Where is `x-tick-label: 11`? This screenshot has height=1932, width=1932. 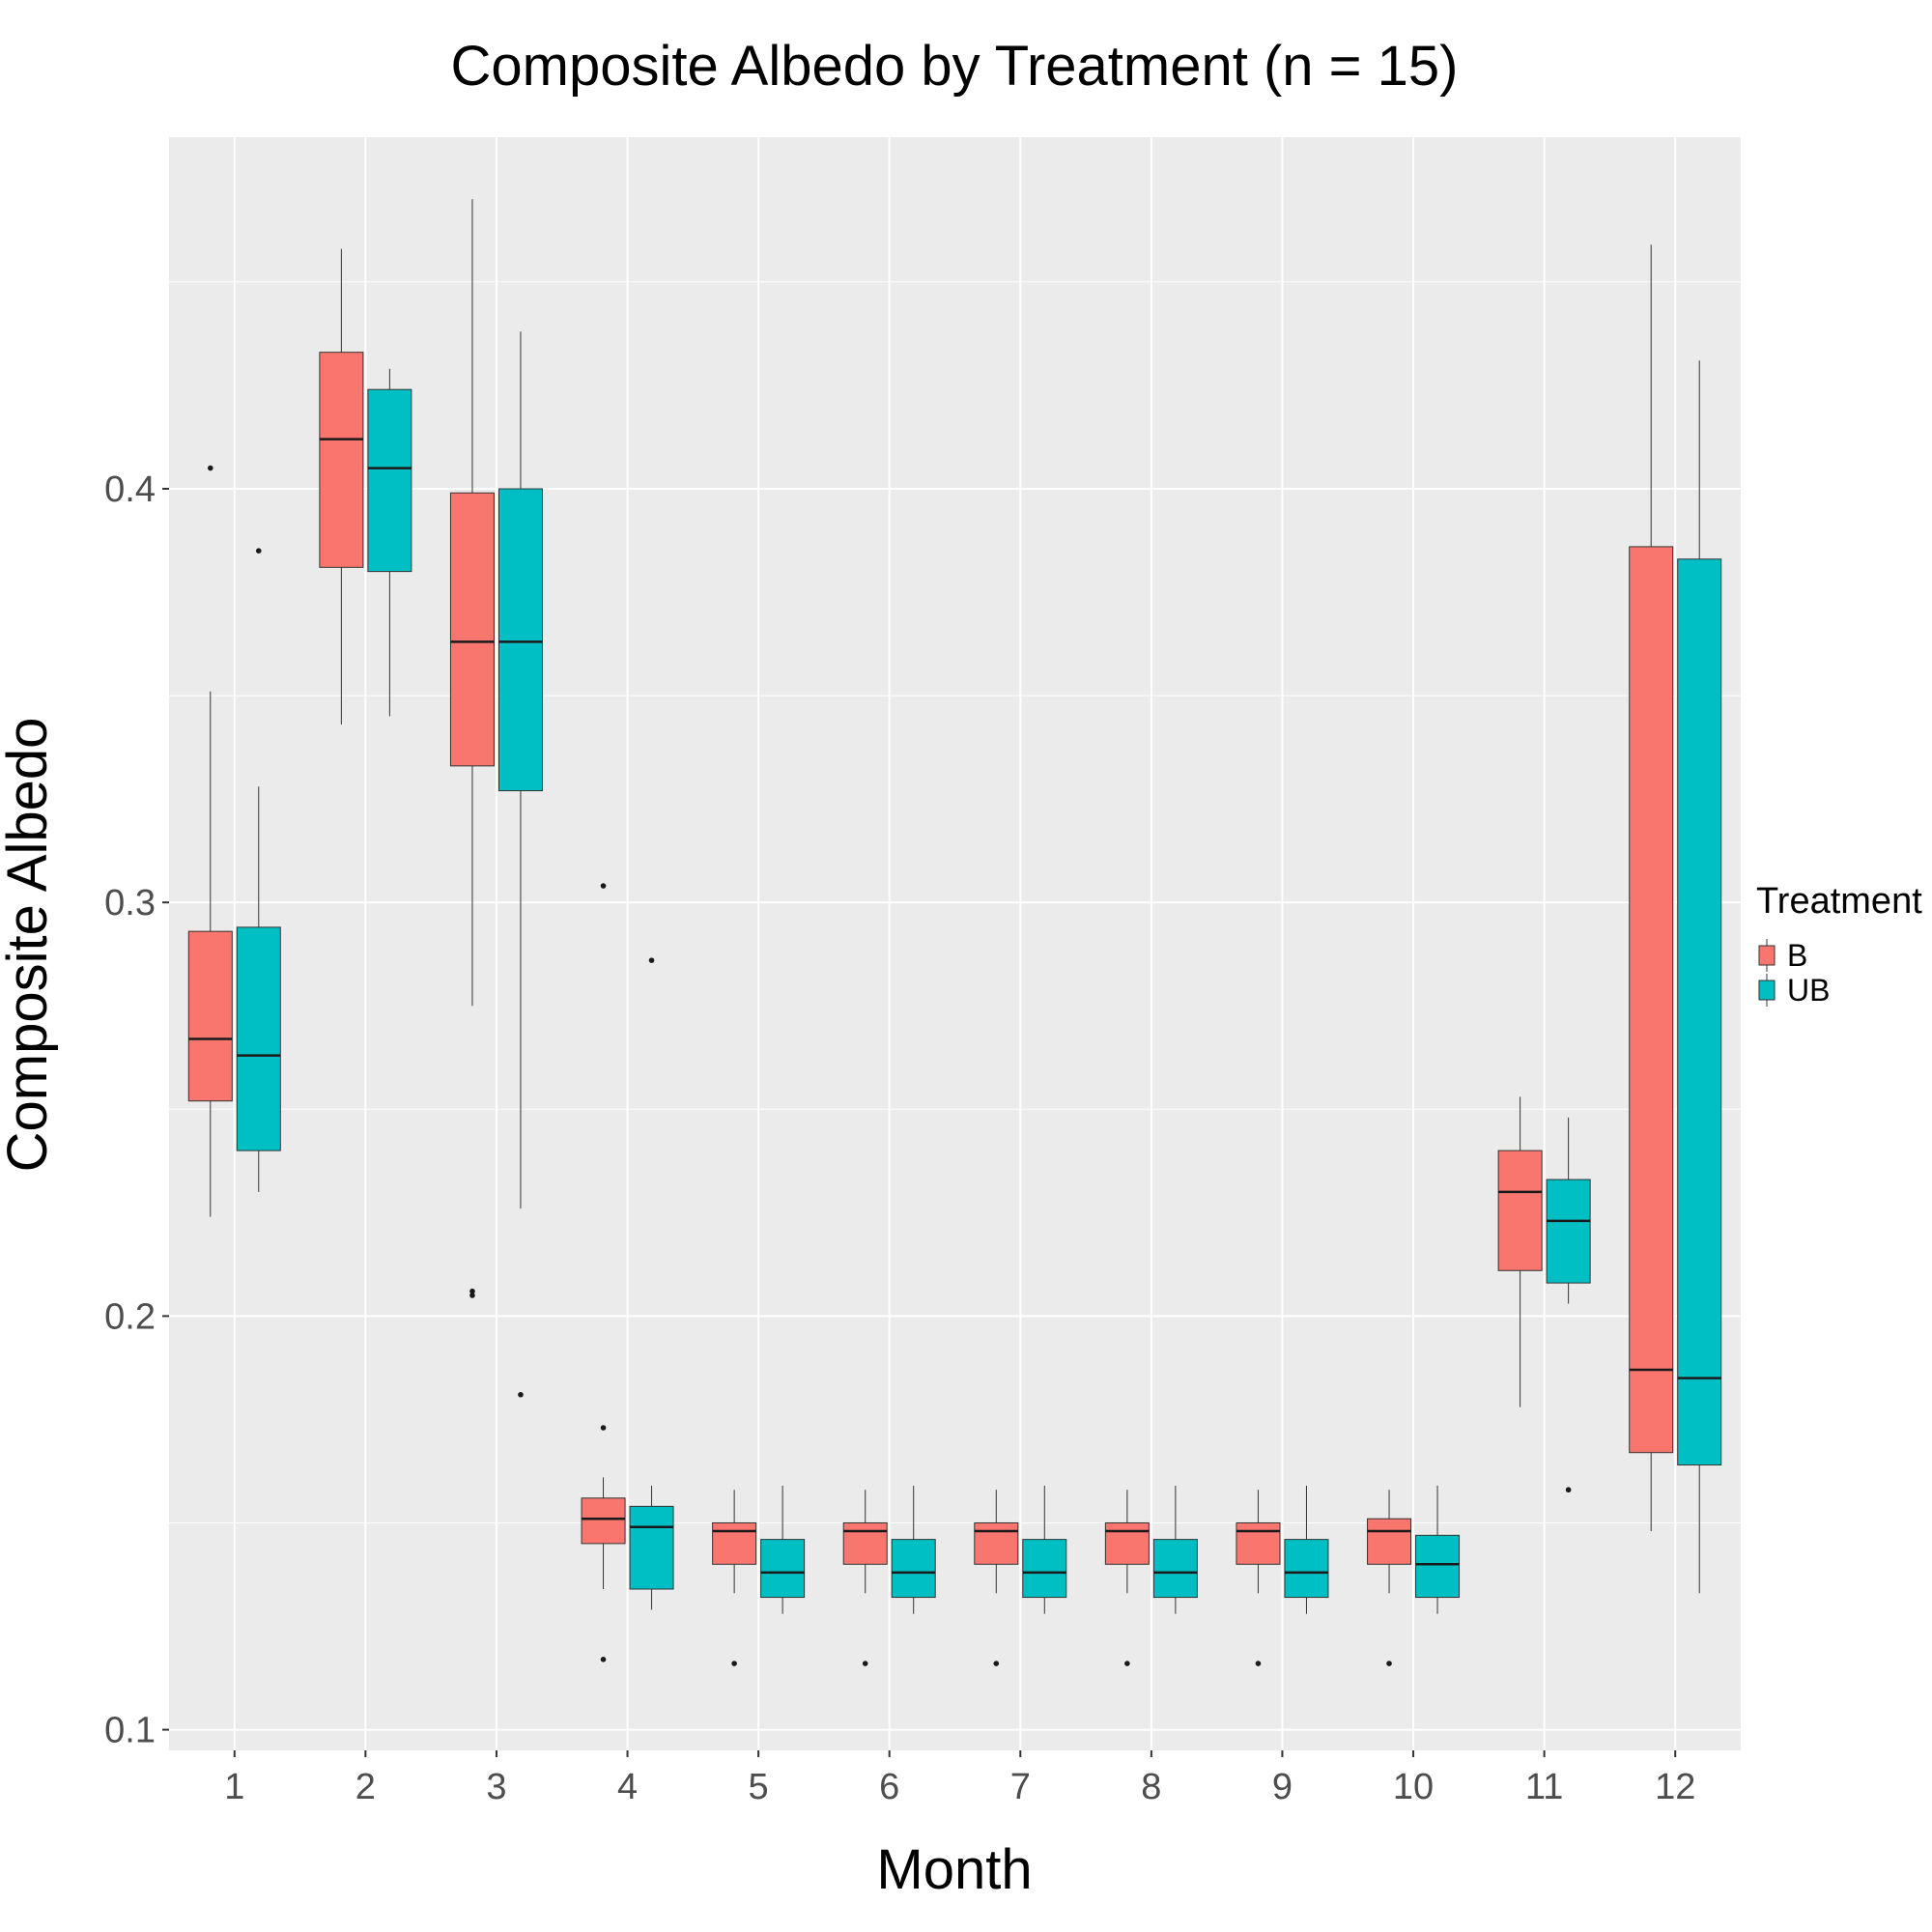 x-tick-label: 11 is located at coordinates (1544, 1787).